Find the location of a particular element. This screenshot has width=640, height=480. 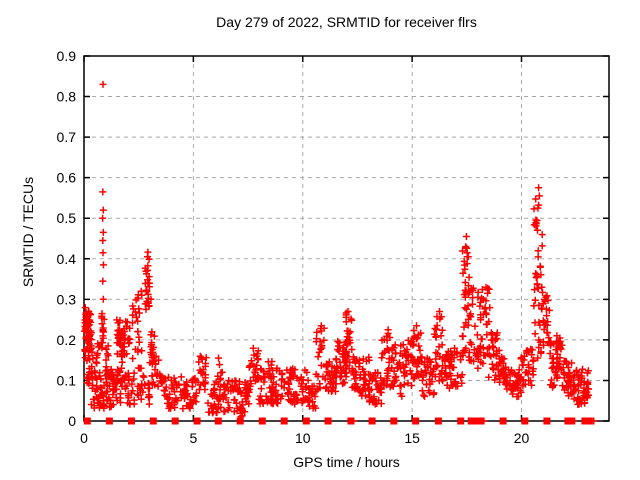

y-tick-label: 0.3 is located at coordinates (67, 299).